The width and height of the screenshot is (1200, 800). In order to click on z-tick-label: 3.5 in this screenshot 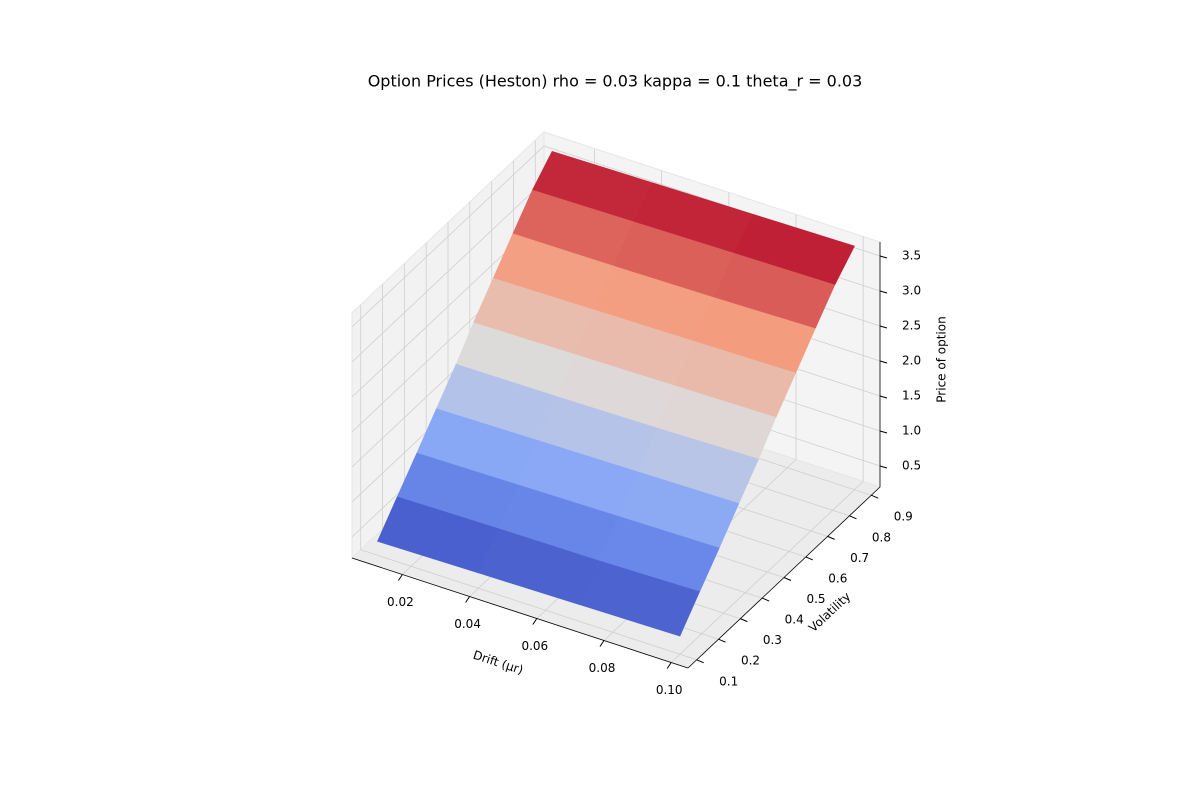, I will do `click(911, 256)`.